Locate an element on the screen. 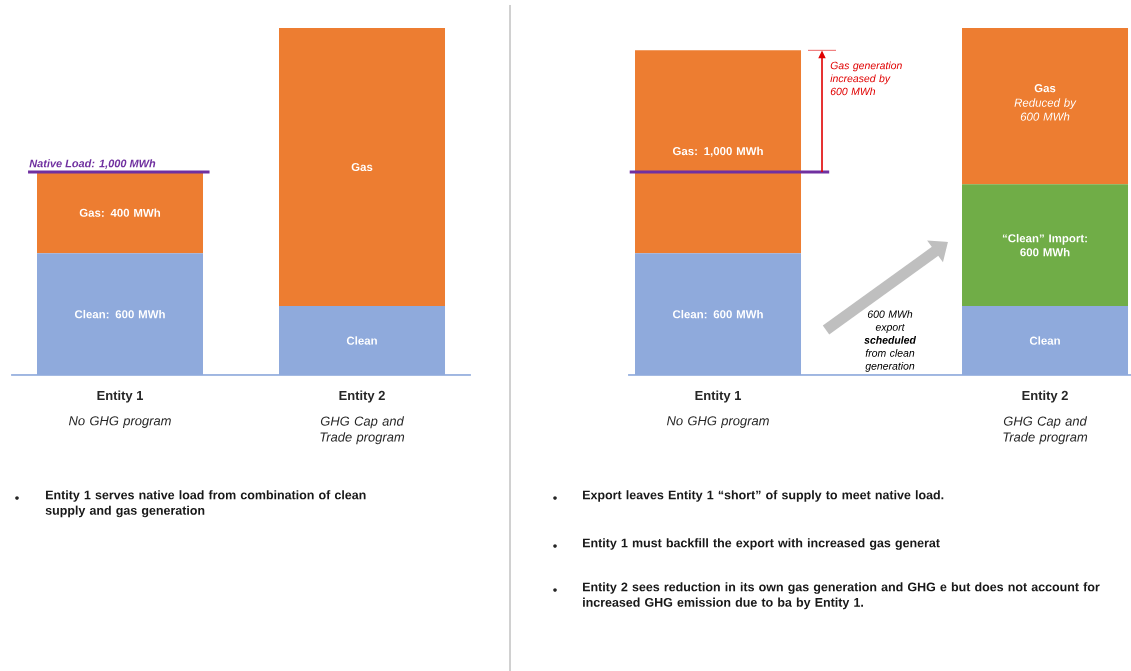 The width and height of the screenshot is (1131, 671). data-label: “Clean” Import: 600 MWh is located at coordinates (1044, 245).